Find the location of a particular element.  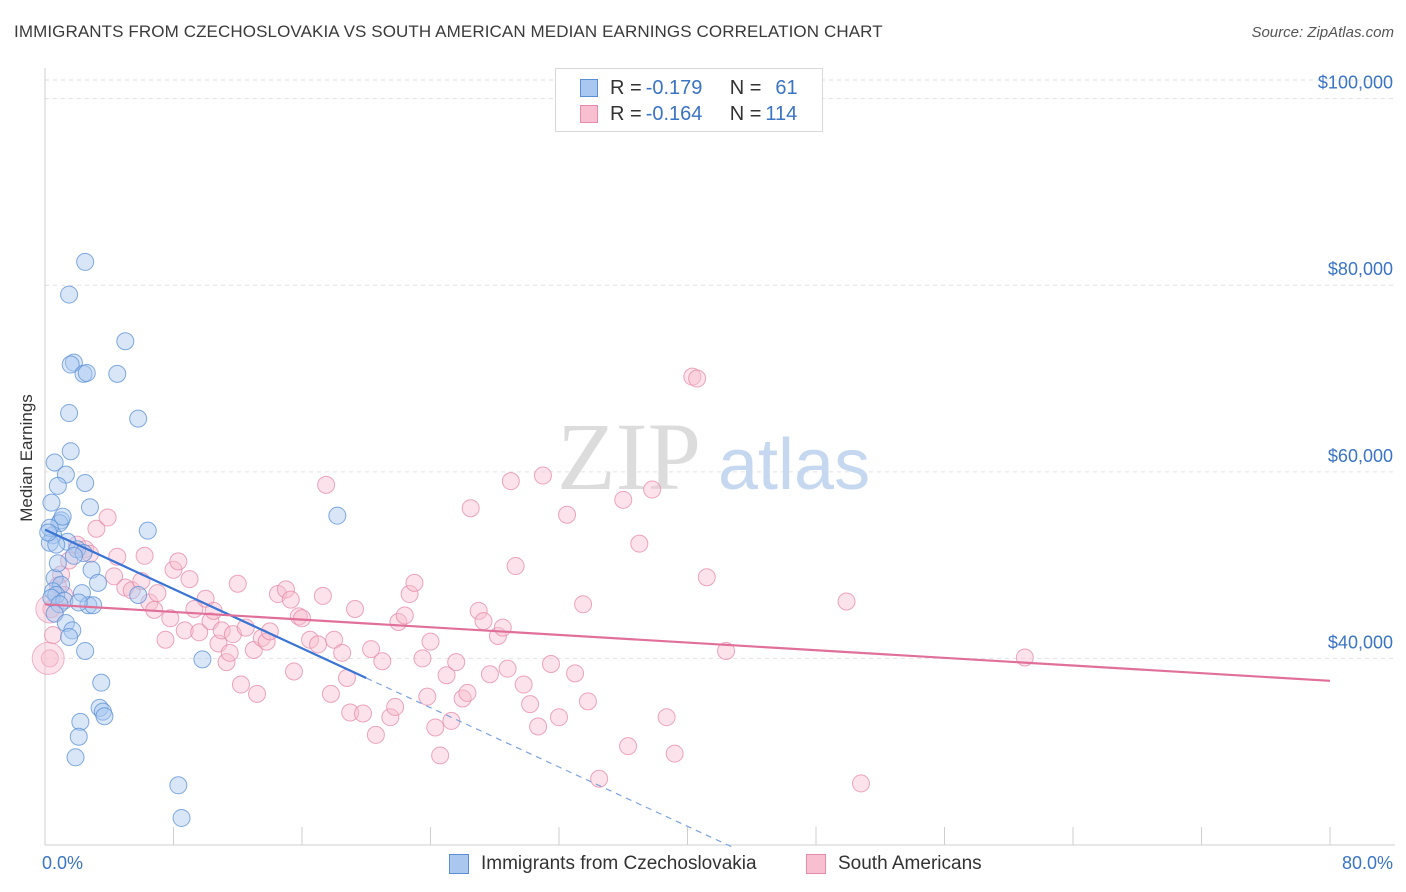

legend-r-value: -0.179 is located at coordinates (674, 87).